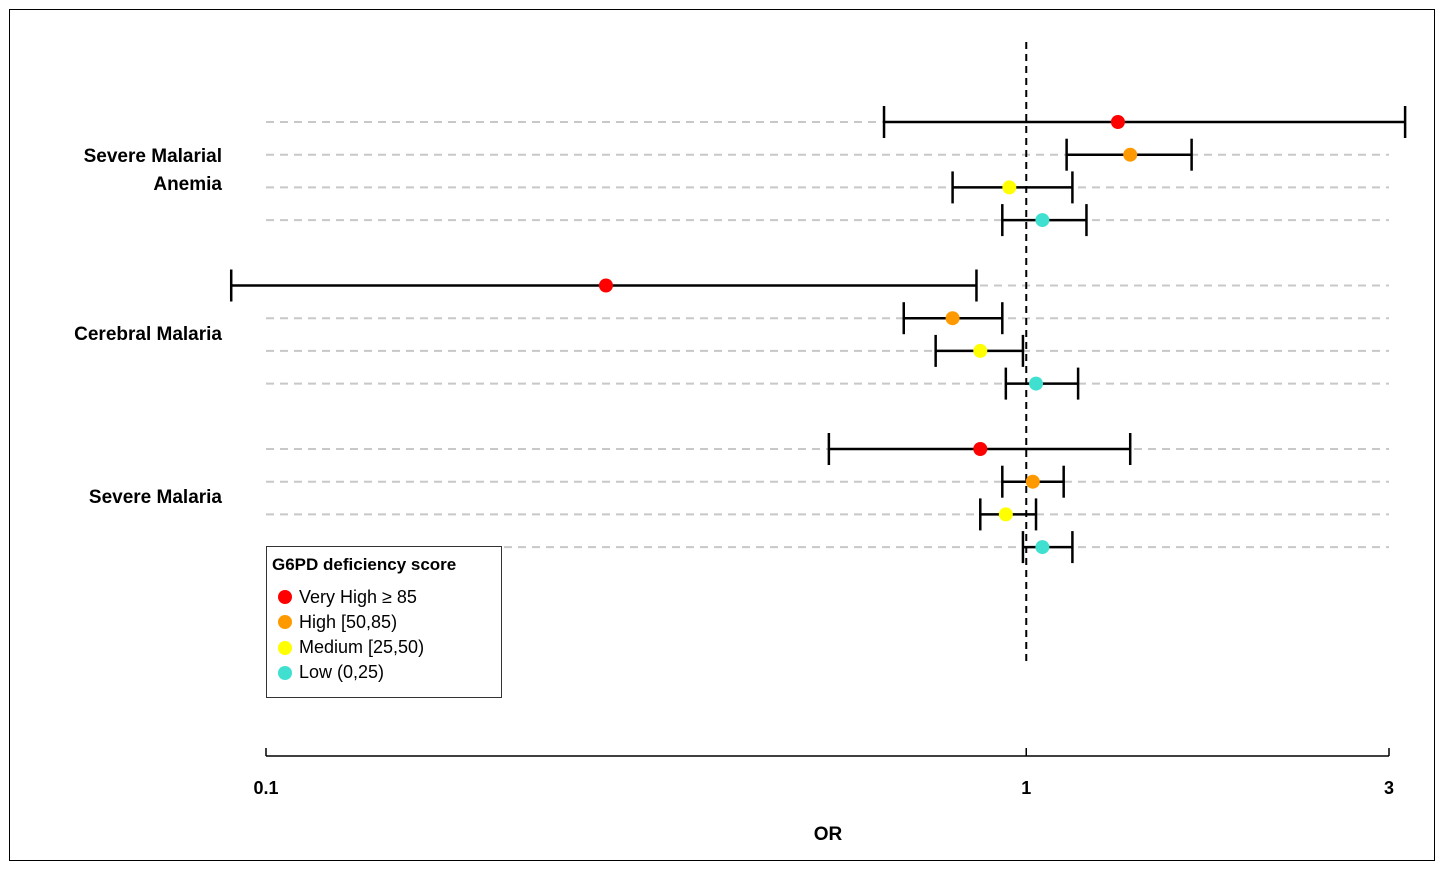 This screenshot has width=1446, height=871. Describe the element at coordinates (265, 788) in the screenshot. I see `x-tick-label: 0.1` at that location.